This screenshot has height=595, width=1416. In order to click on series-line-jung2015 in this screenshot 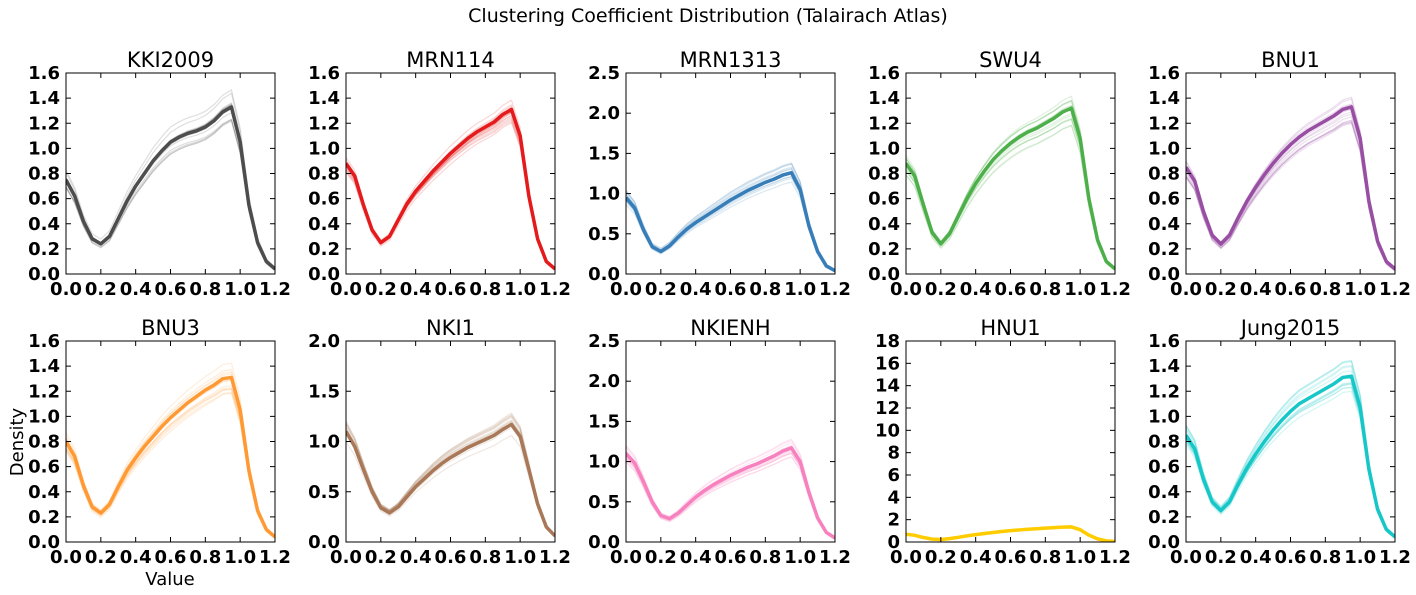, I will do `click(1290, 456)`.